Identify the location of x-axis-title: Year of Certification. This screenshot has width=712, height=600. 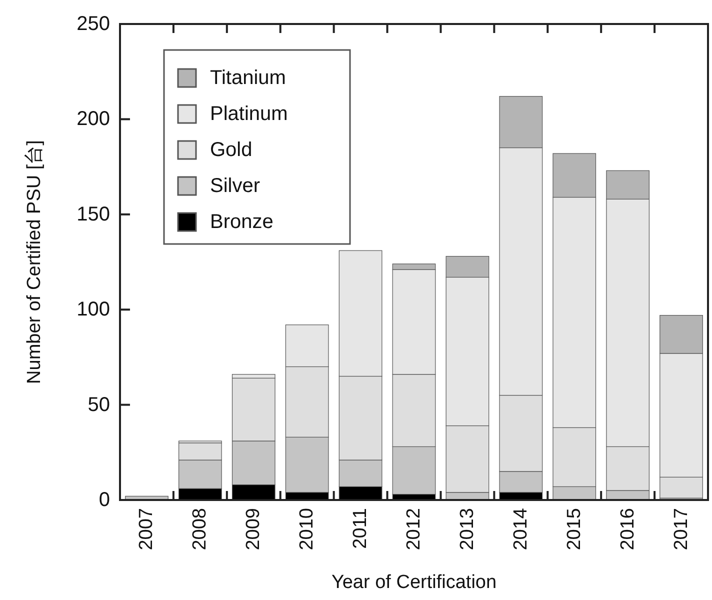
(414, 582).